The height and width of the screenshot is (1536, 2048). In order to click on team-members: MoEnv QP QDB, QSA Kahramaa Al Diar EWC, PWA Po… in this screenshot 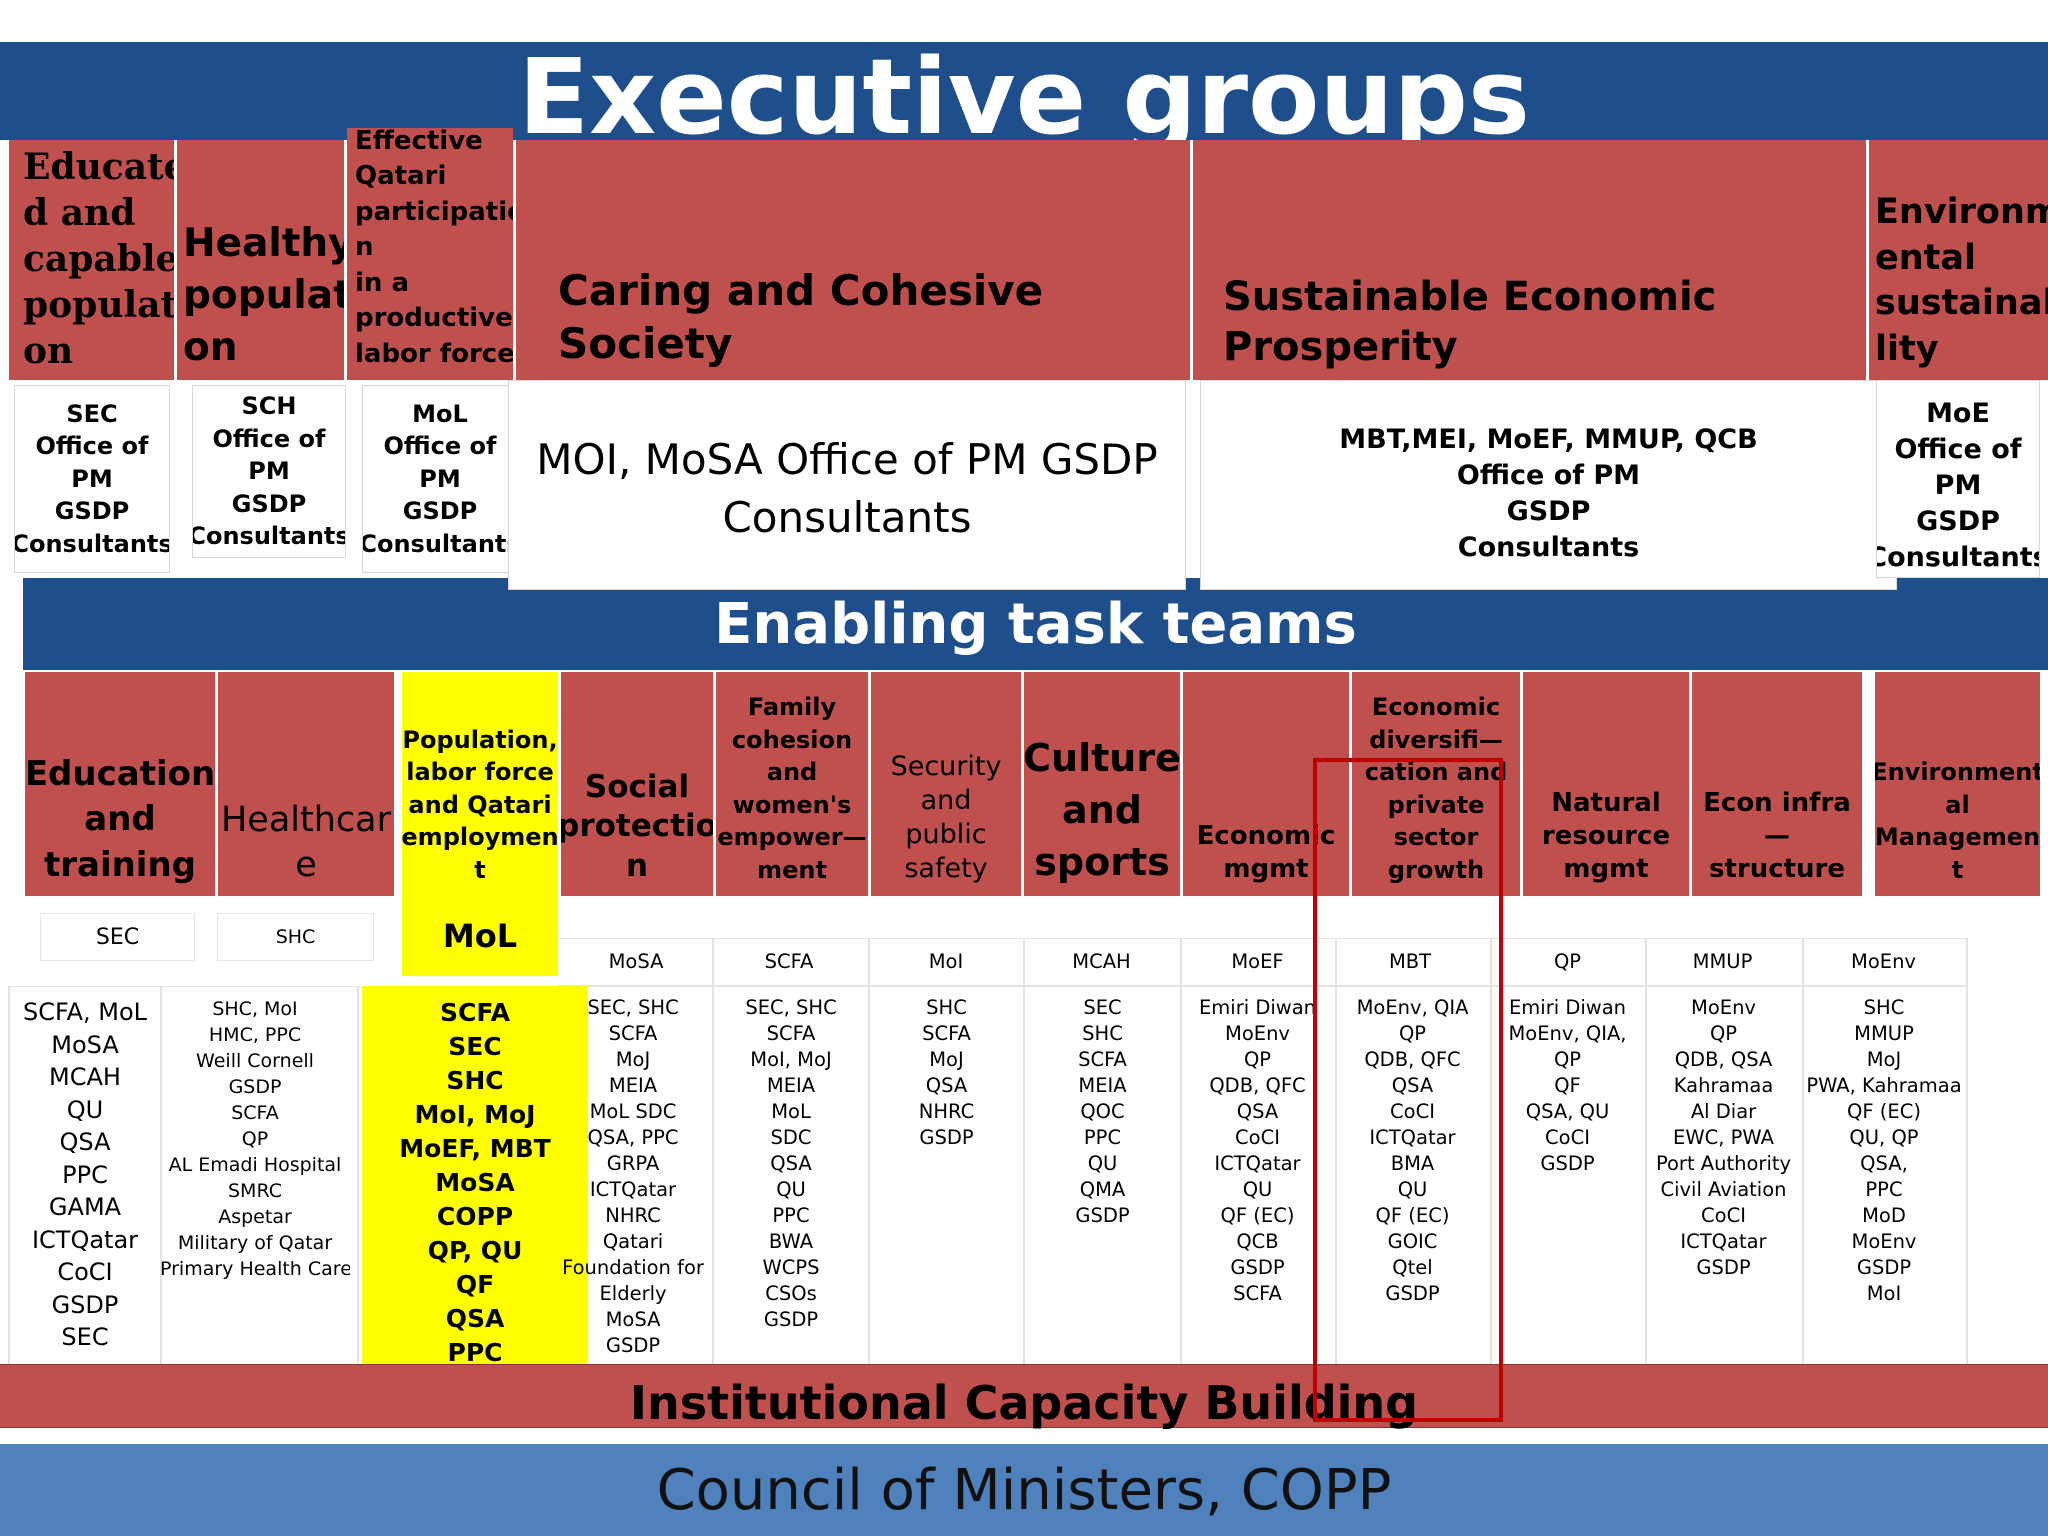, I will do `click(1723, 1137)`.